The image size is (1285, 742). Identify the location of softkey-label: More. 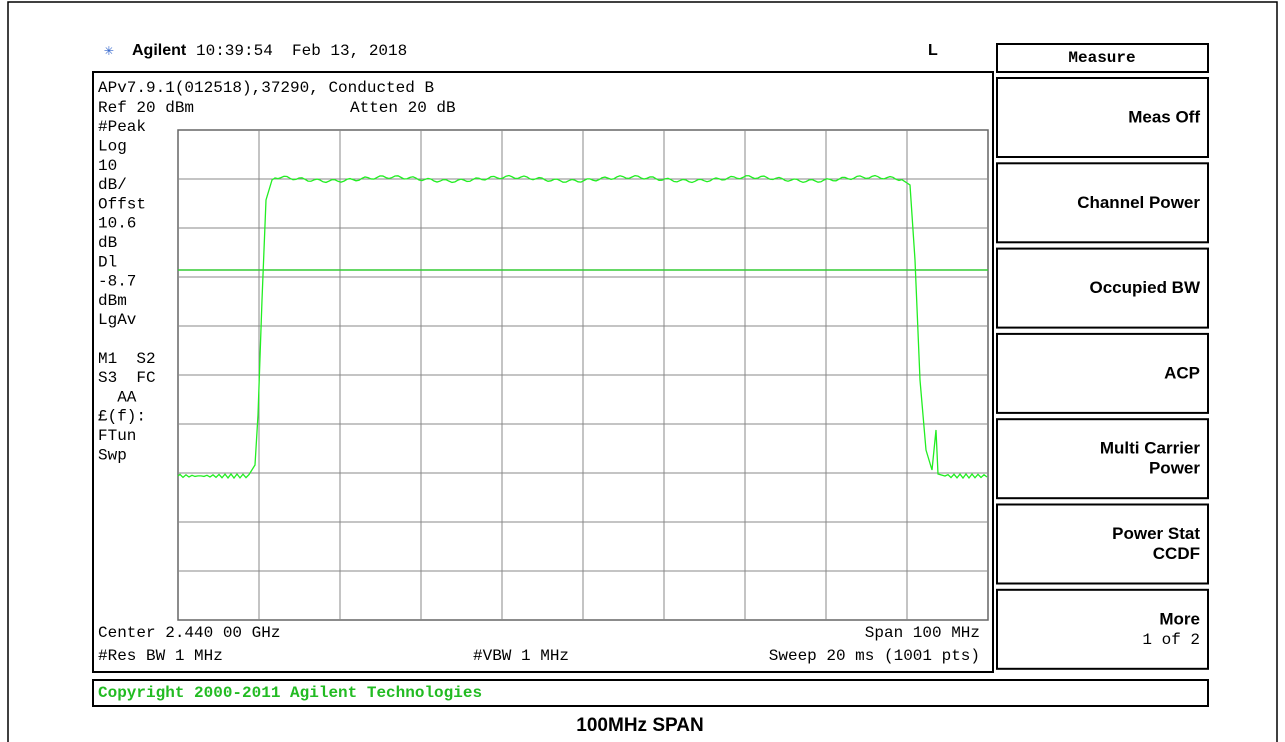
(1179, 618).